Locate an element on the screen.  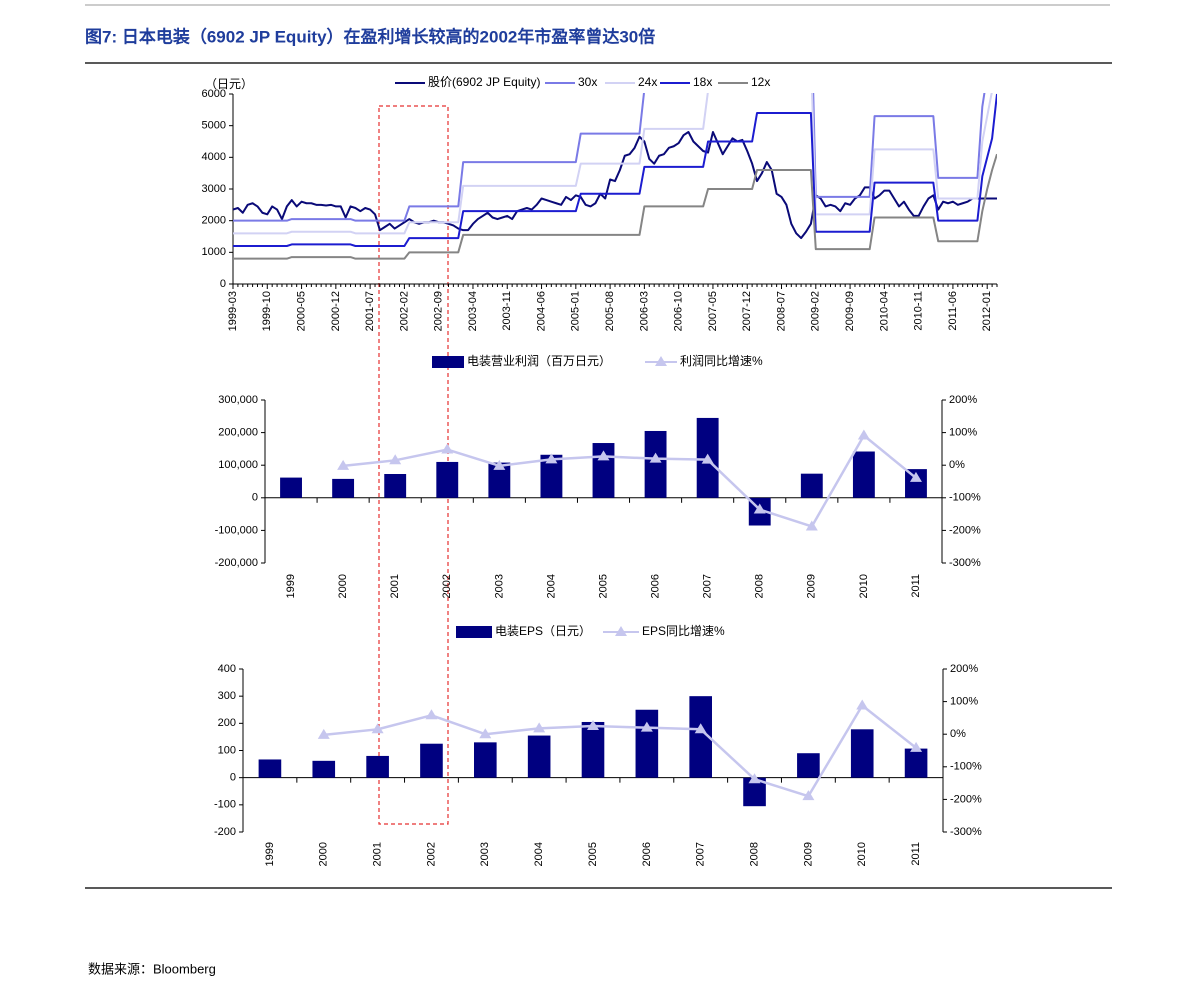
x-tick-label: 2002-09 is located at coordinates (439, 311).